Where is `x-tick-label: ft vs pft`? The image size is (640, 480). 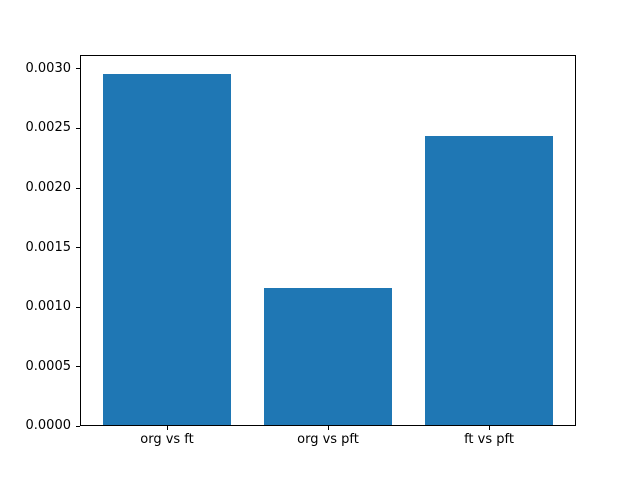
x-tick-label: ft vs pft is located at coordinates (489, 439).